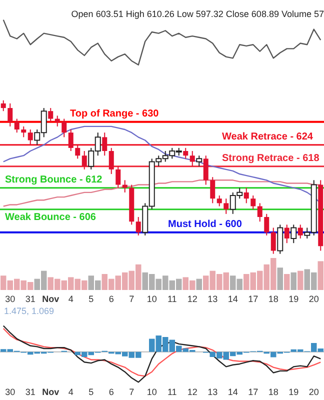  Describe the element at coordinates (50, 218) in the screenshot. I see `ref-line-label: Weak Bounce - 606` at that location.